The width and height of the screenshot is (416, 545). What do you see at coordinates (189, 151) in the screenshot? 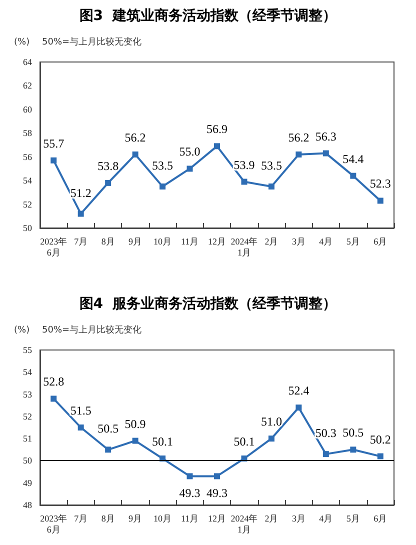
I see `data-label: 55.0` at bounding box center [189, 151].